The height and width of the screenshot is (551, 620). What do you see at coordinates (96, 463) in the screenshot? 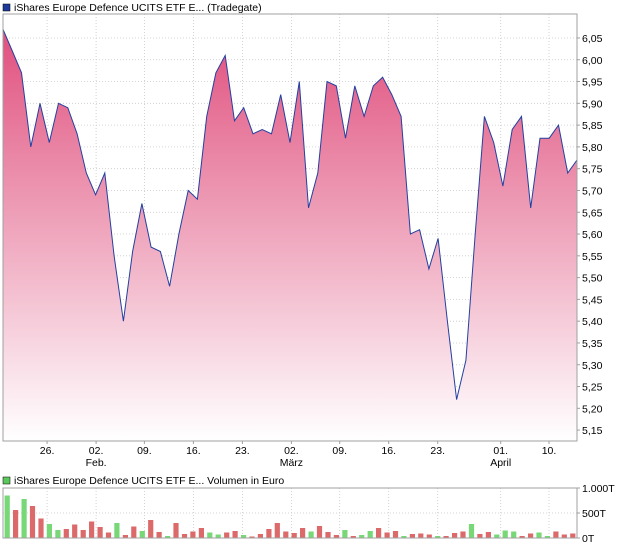
I see `x-month-label: Feb.` at bounding box center [96, 463].